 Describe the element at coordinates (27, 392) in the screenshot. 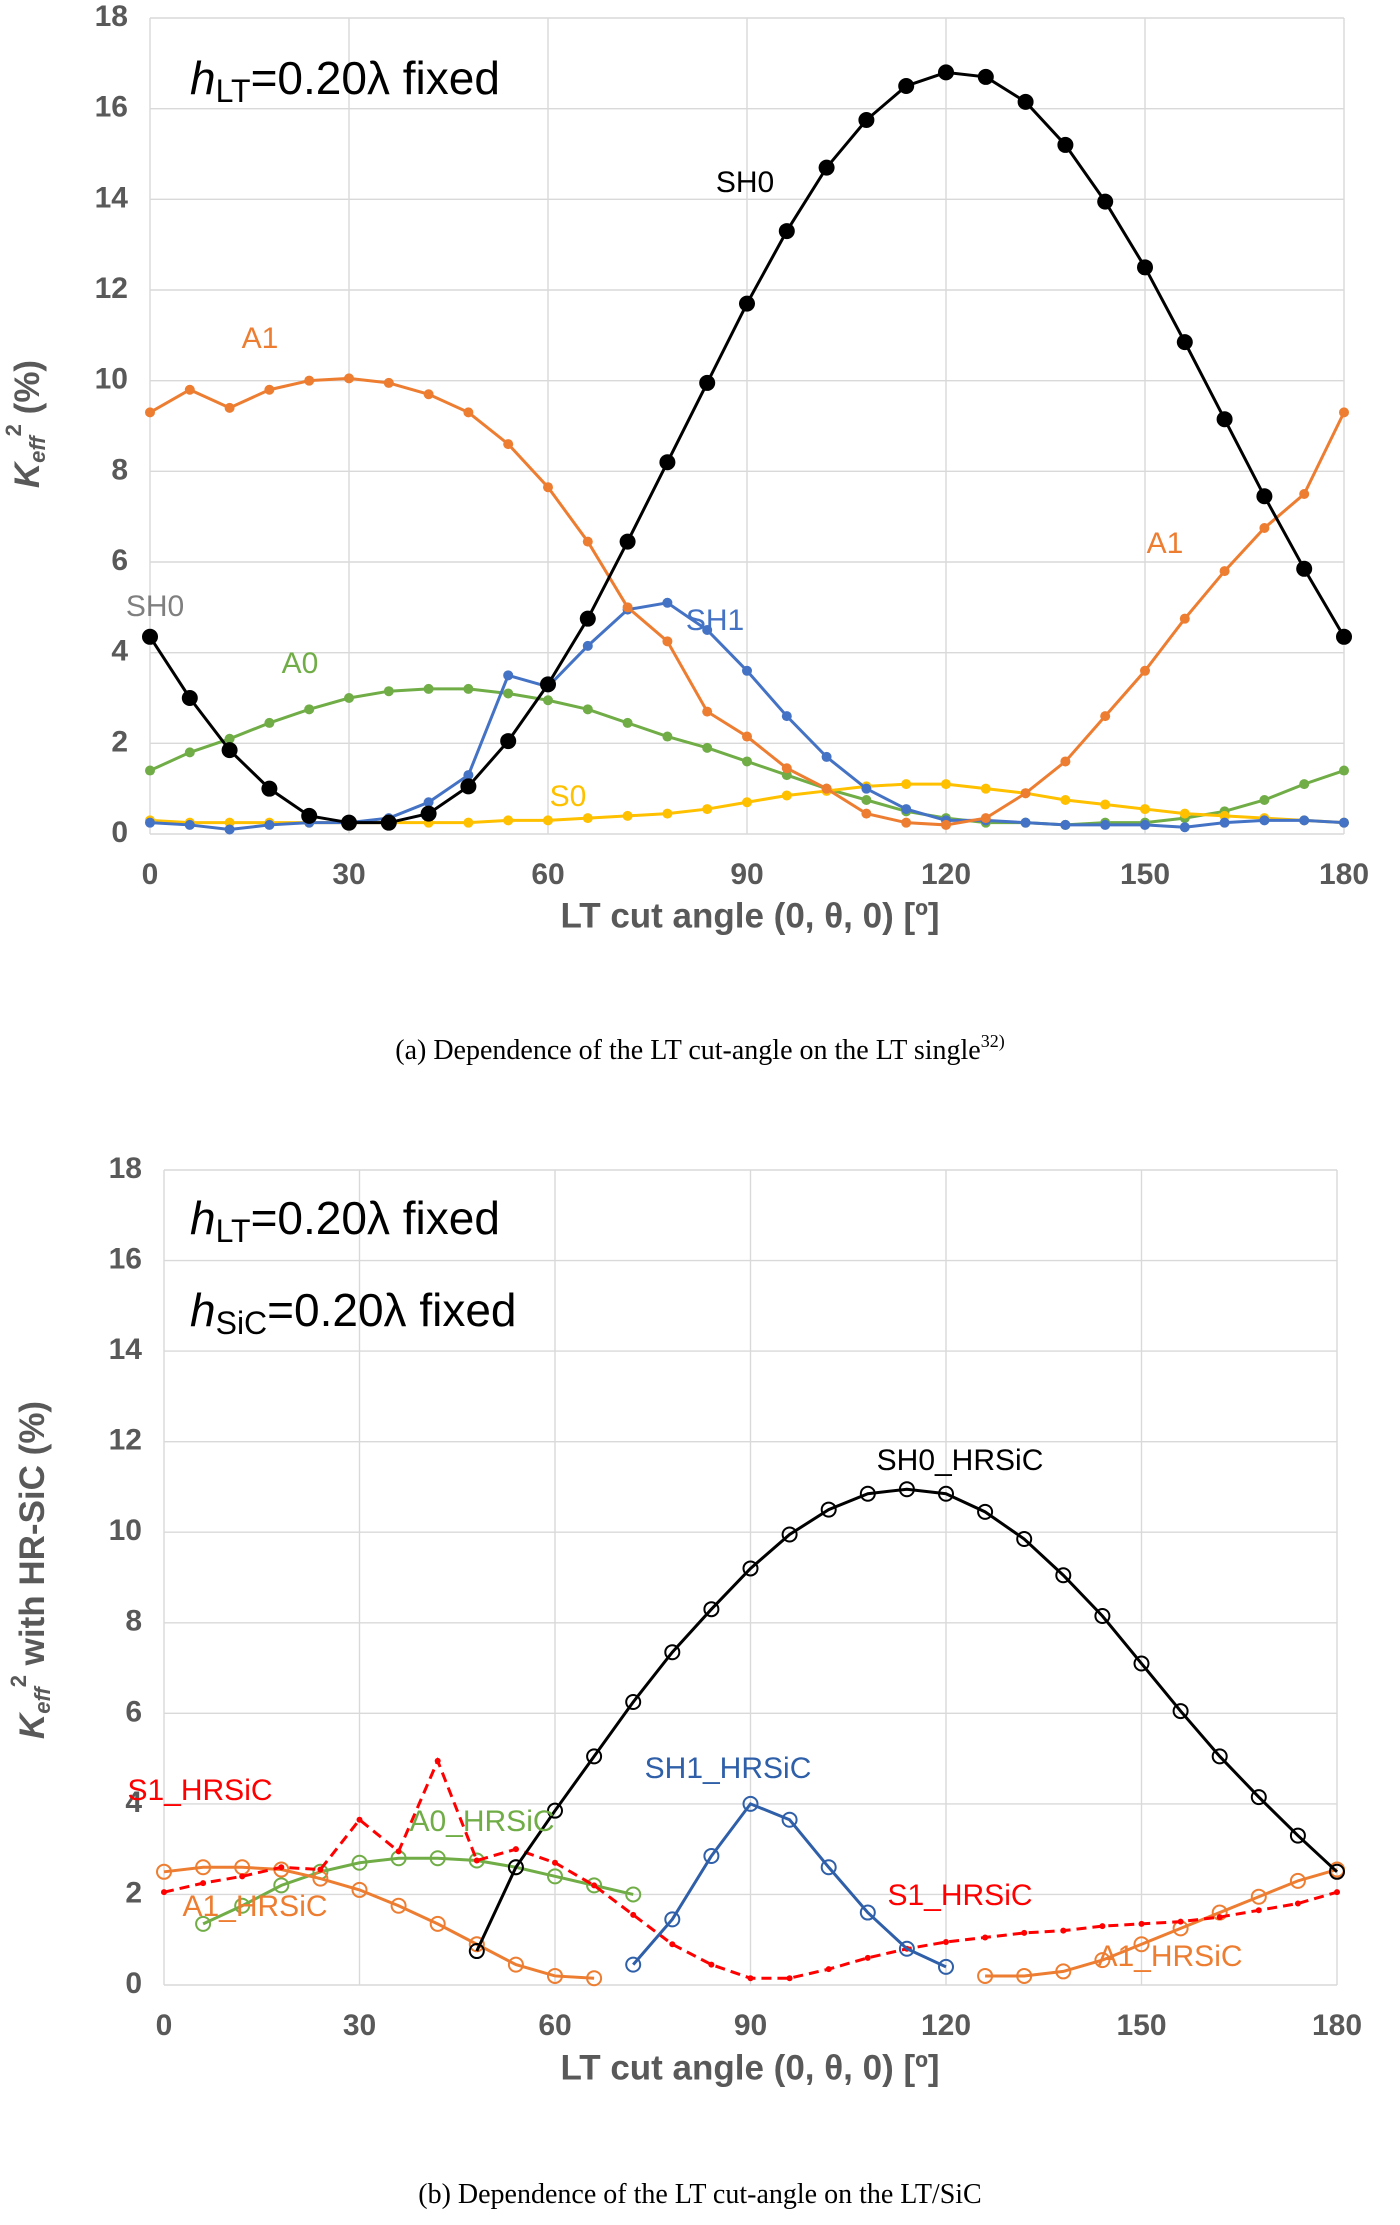

I see `y-title-text: (%)` at that location.